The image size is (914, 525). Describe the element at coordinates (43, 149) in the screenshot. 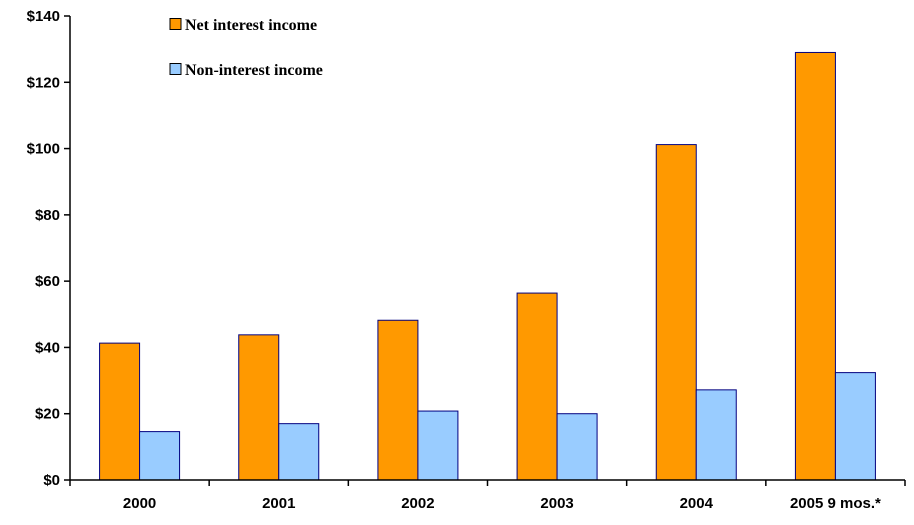

I see `y-tick-label: $100` at that location.